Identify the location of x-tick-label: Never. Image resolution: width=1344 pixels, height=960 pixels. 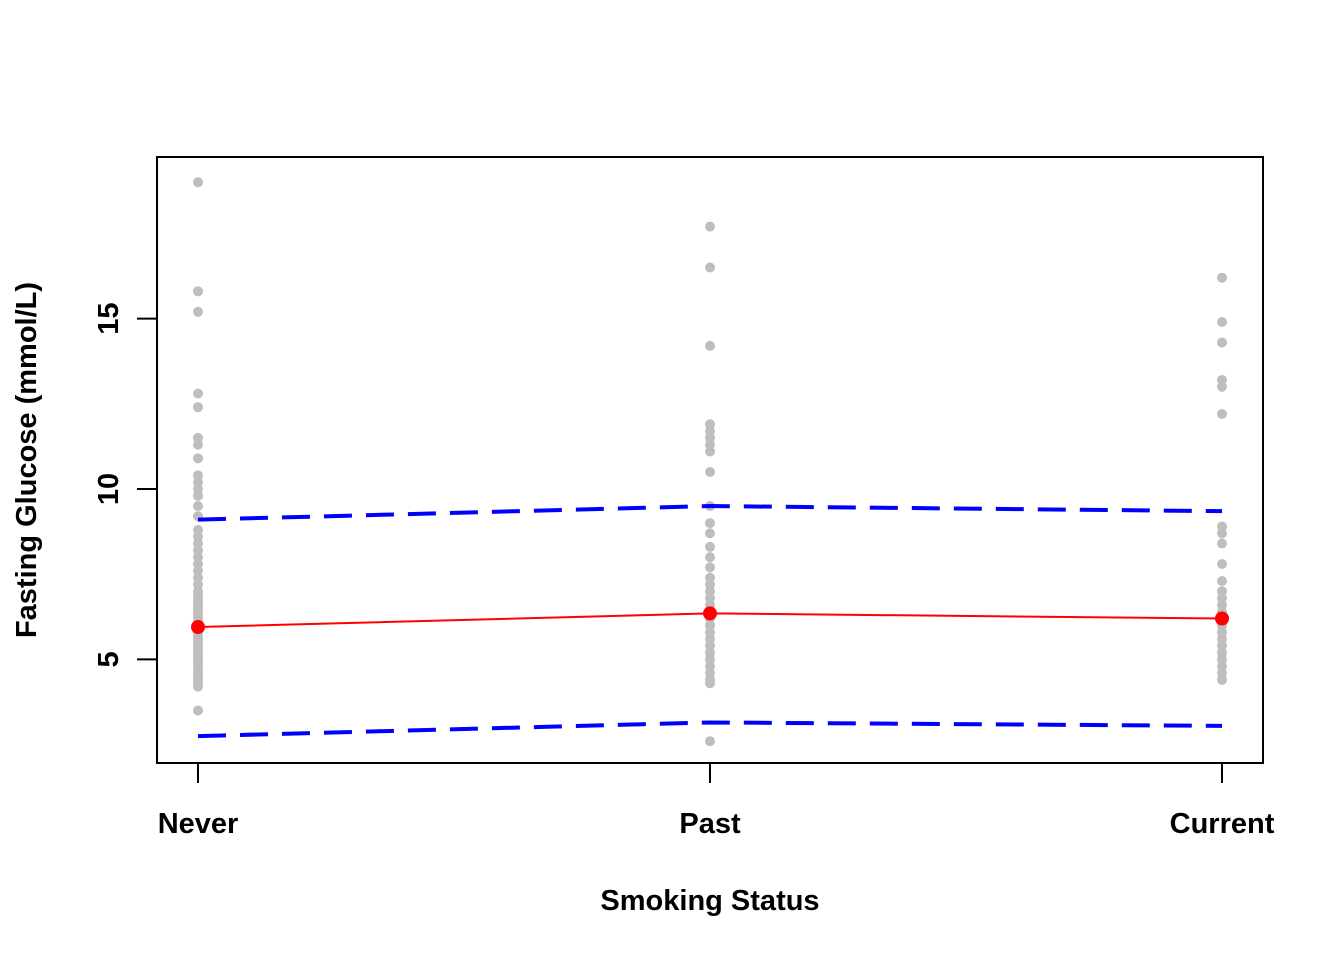
(198, 824).